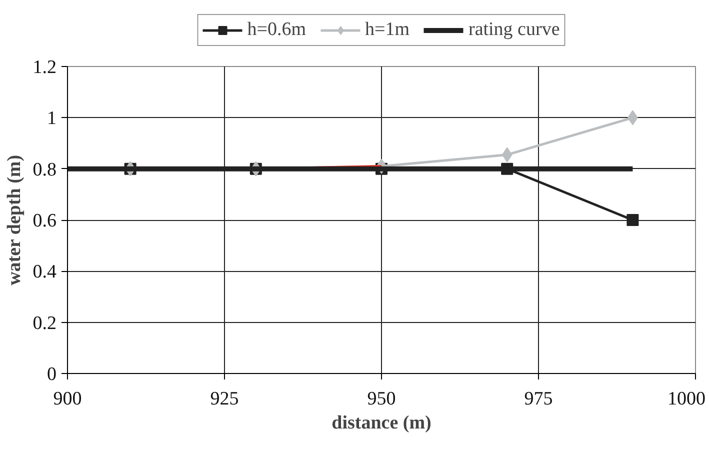 The width and height of the screenshot is (709, 450). I want to click on x-tick-label: 975, so click(538, 399).